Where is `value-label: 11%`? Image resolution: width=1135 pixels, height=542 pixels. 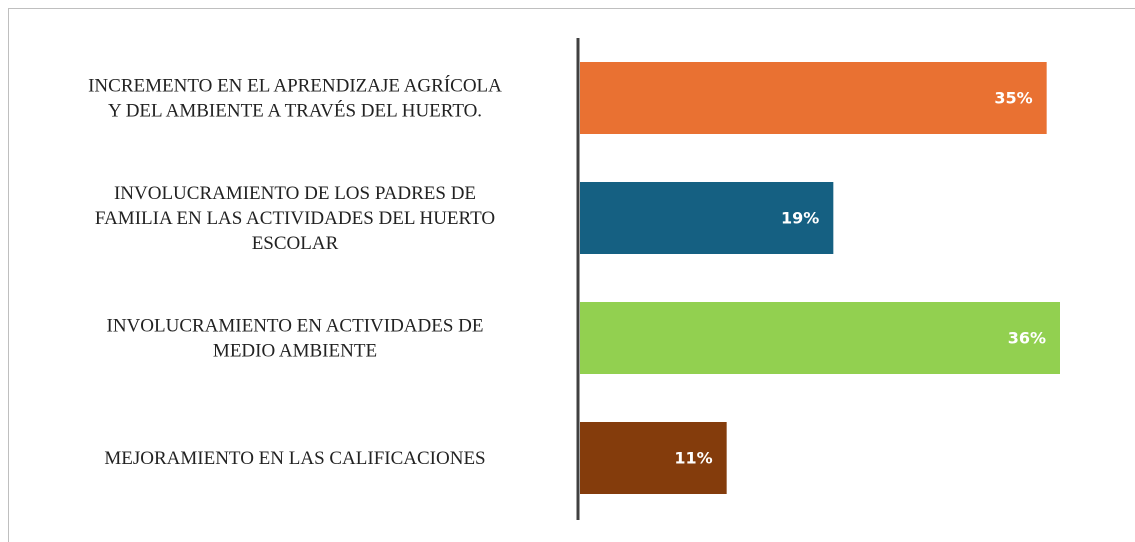 value-label: 11% is located at coordinates (693, 458).